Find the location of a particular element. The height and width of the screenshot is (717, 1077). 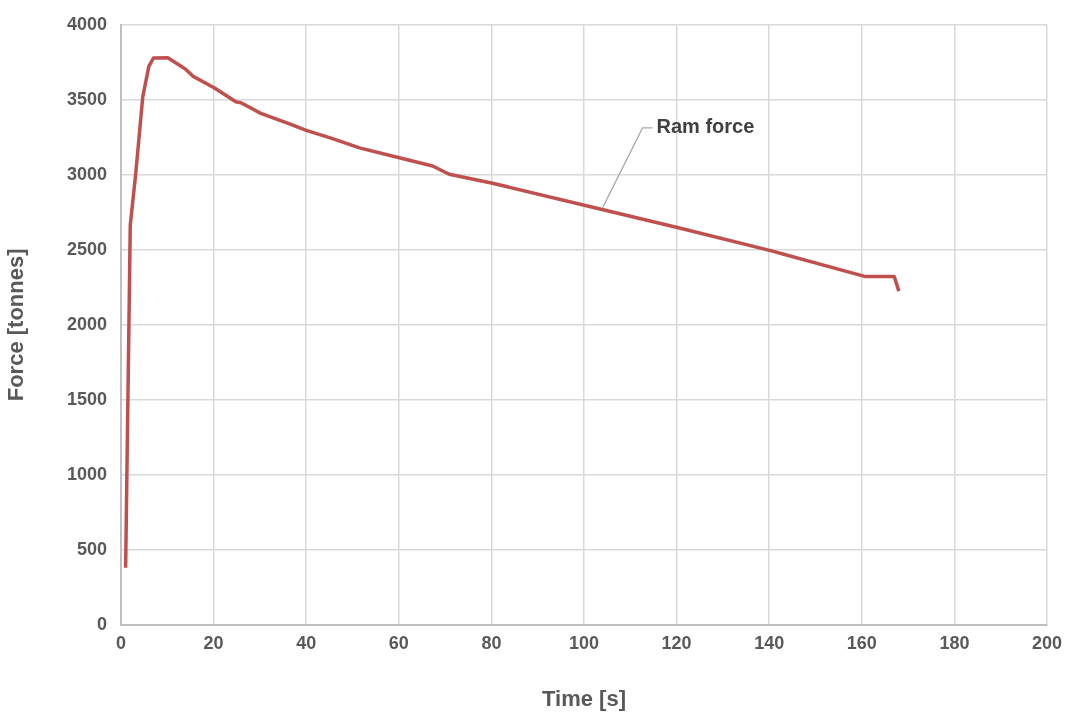

x-tick-label: 160 is located at coordinates (861, 642).